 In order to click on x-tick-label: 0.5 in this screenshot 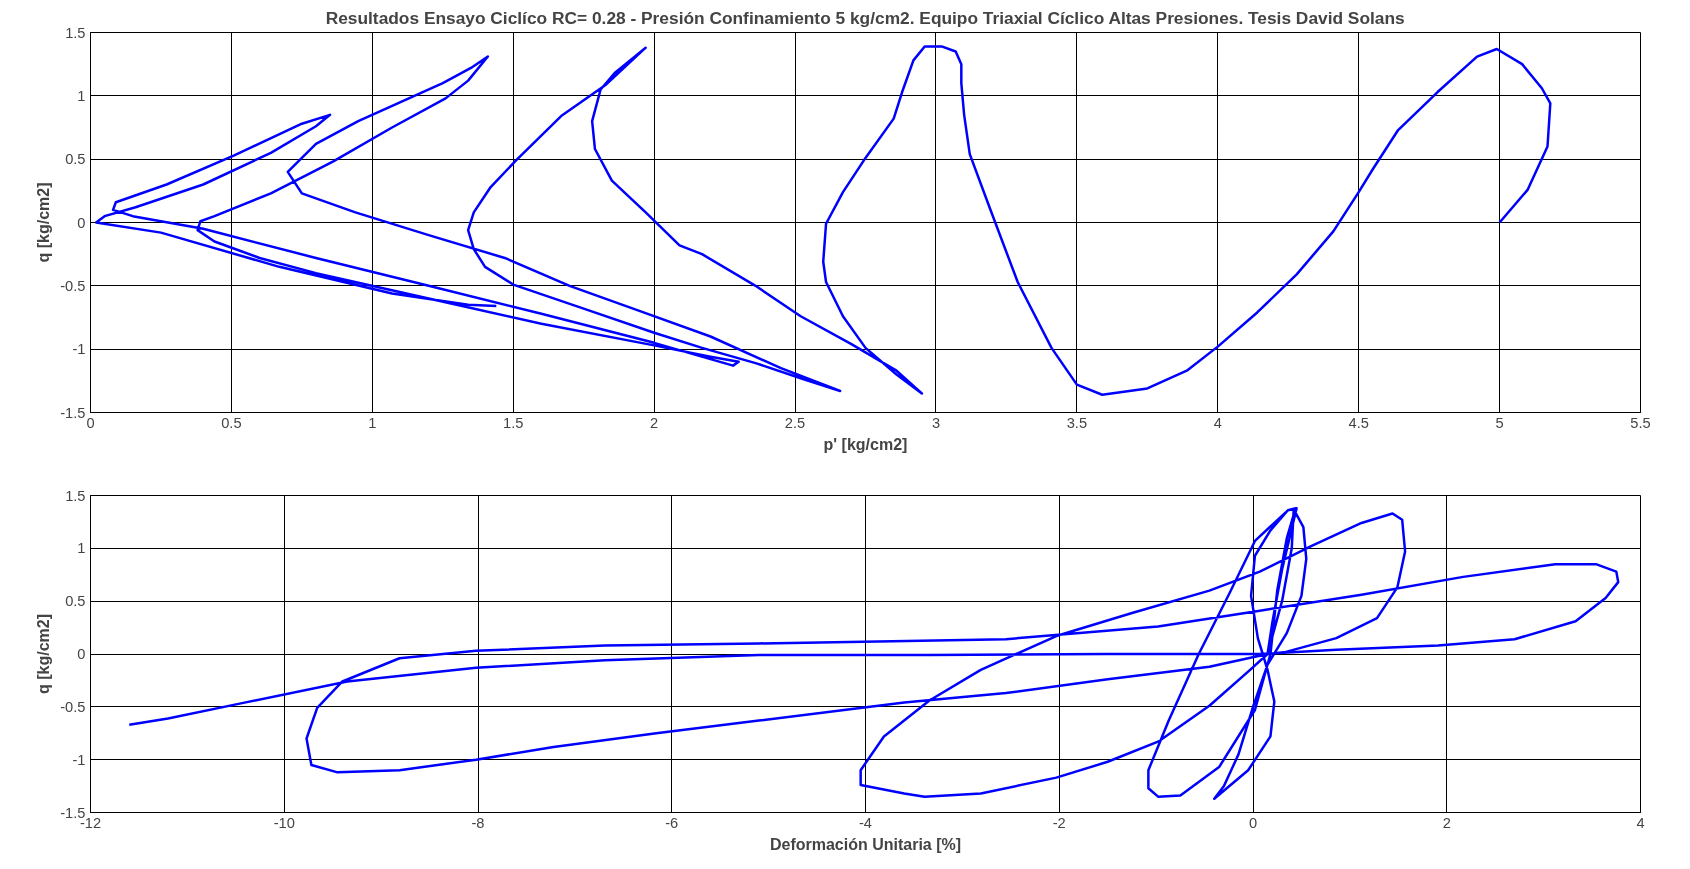, I will do `click(231, 422)`.